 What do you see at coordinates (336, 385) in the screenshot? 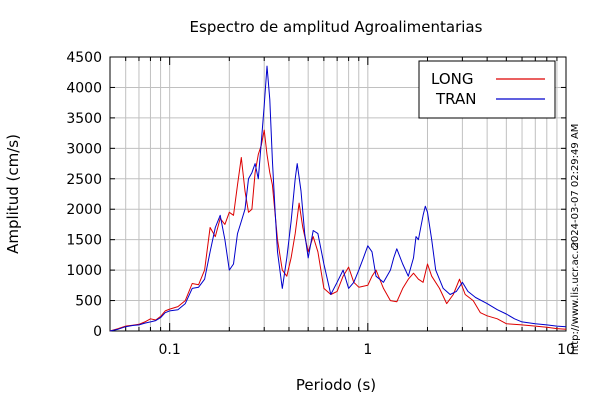
I see `x-axis-label: Periodo (s)` at bounding box center [336, 385].